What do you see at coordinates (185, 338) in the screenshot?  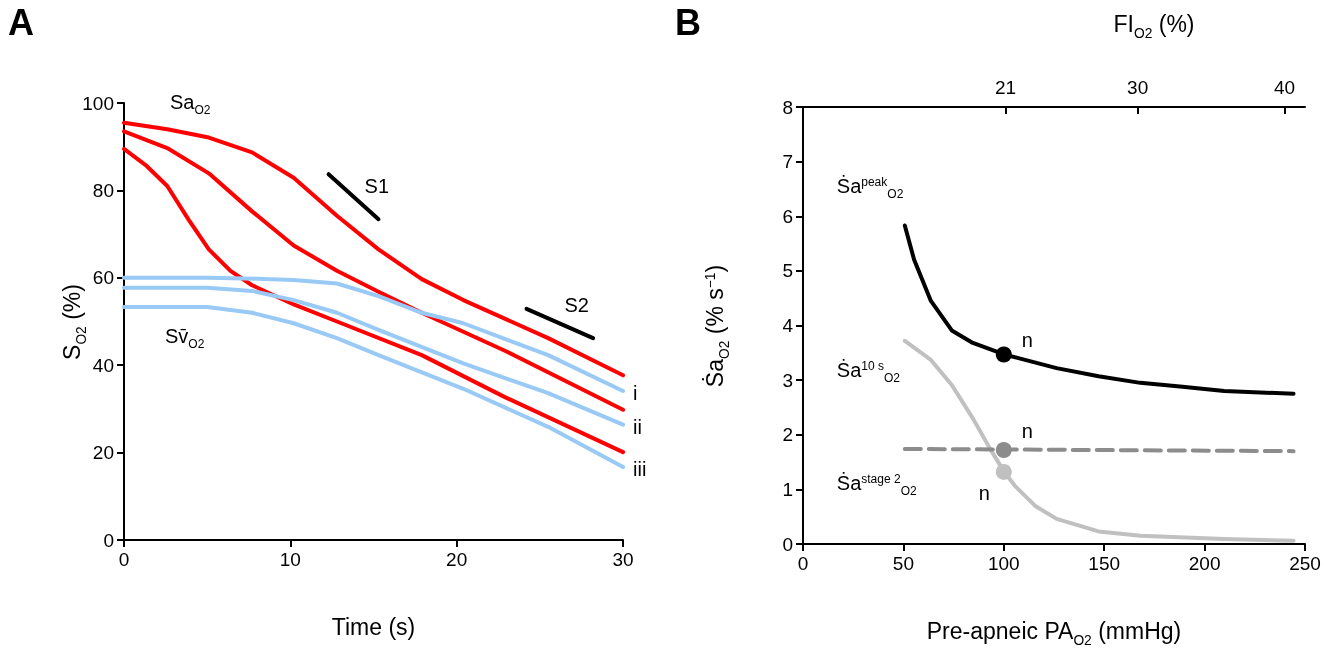 I see `series-label: Sv̄$_{O2}$` at bounding box center [185, 338].